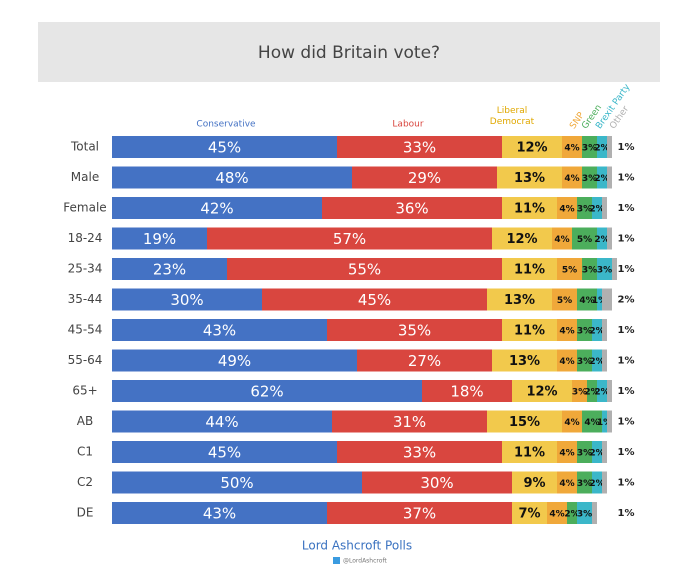  I want to click on y-tick-label: Female, so click(84, 208).